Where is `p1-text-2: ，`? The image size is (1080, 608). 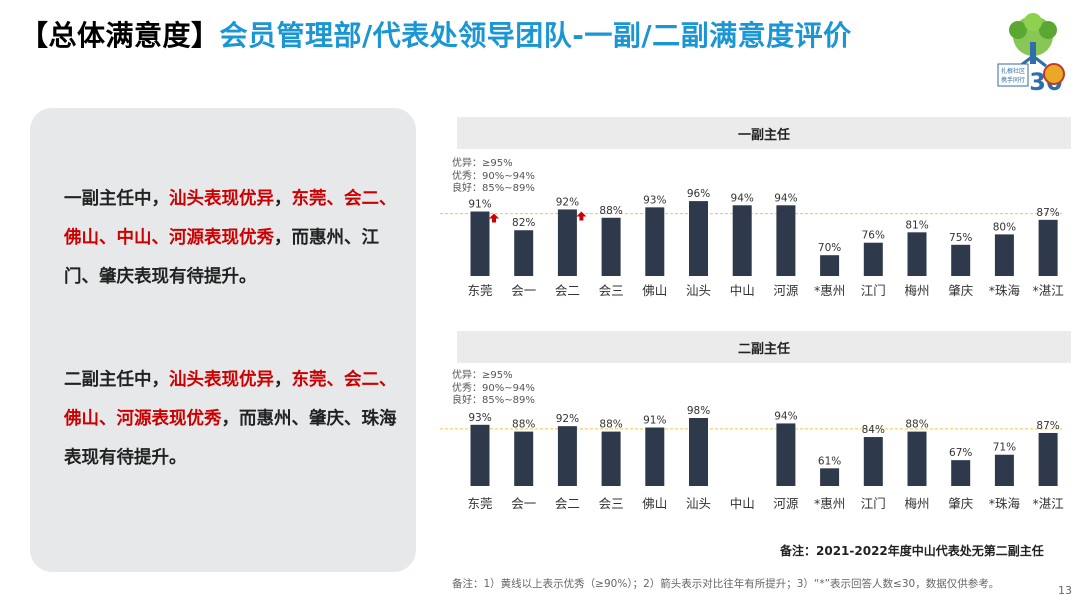
p1-text-2: ， is located at coordinates (283, 199).